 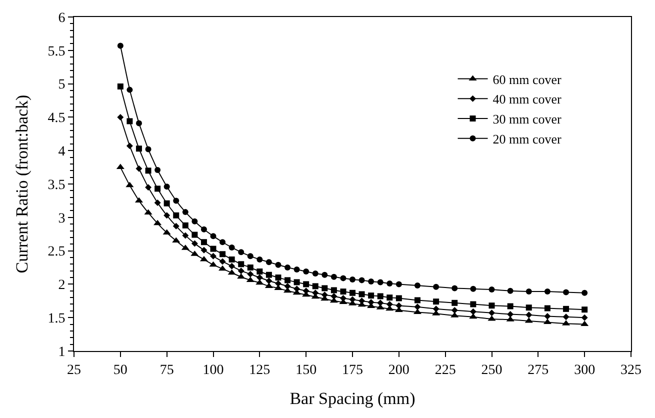 What do you see at coordinates (120, 370) in the screenshot?
I see `x-tick-label: 50` at bounding box center [120, 370].